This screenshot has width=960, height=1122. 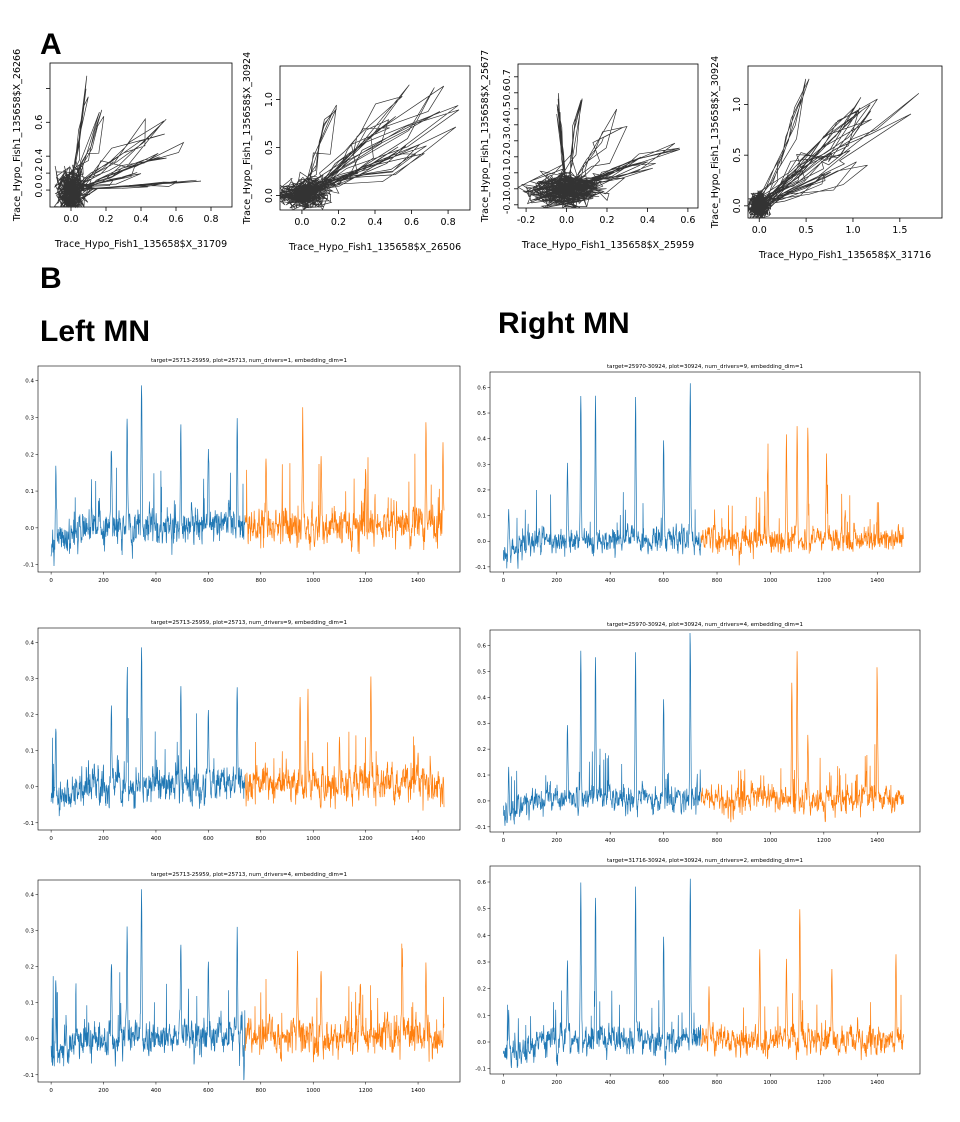 What do you see at coordinates (564, 323) in the screenshot?
I see `right-mn-label: Right MN` at bounding box center [564, 323].